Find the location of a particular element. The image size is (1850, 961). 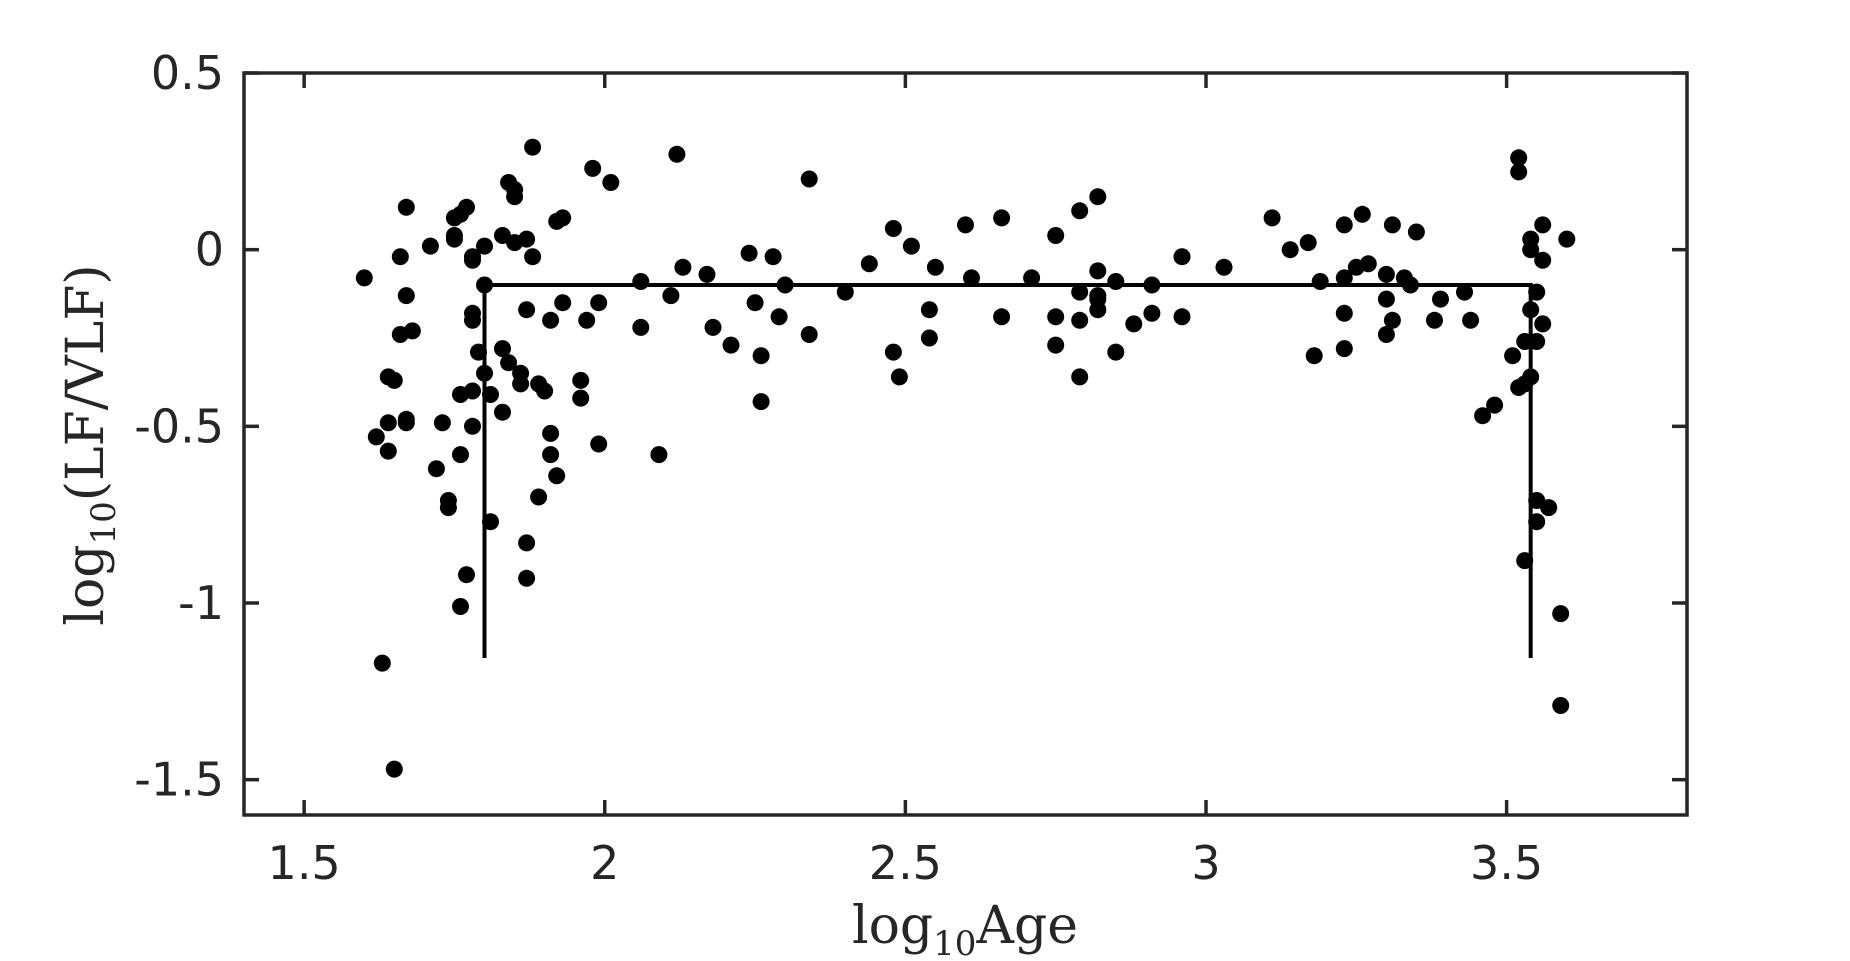

x-tick-labels: 1.5 2 2.5 3 3.5 is located at coordinates (906, 863).